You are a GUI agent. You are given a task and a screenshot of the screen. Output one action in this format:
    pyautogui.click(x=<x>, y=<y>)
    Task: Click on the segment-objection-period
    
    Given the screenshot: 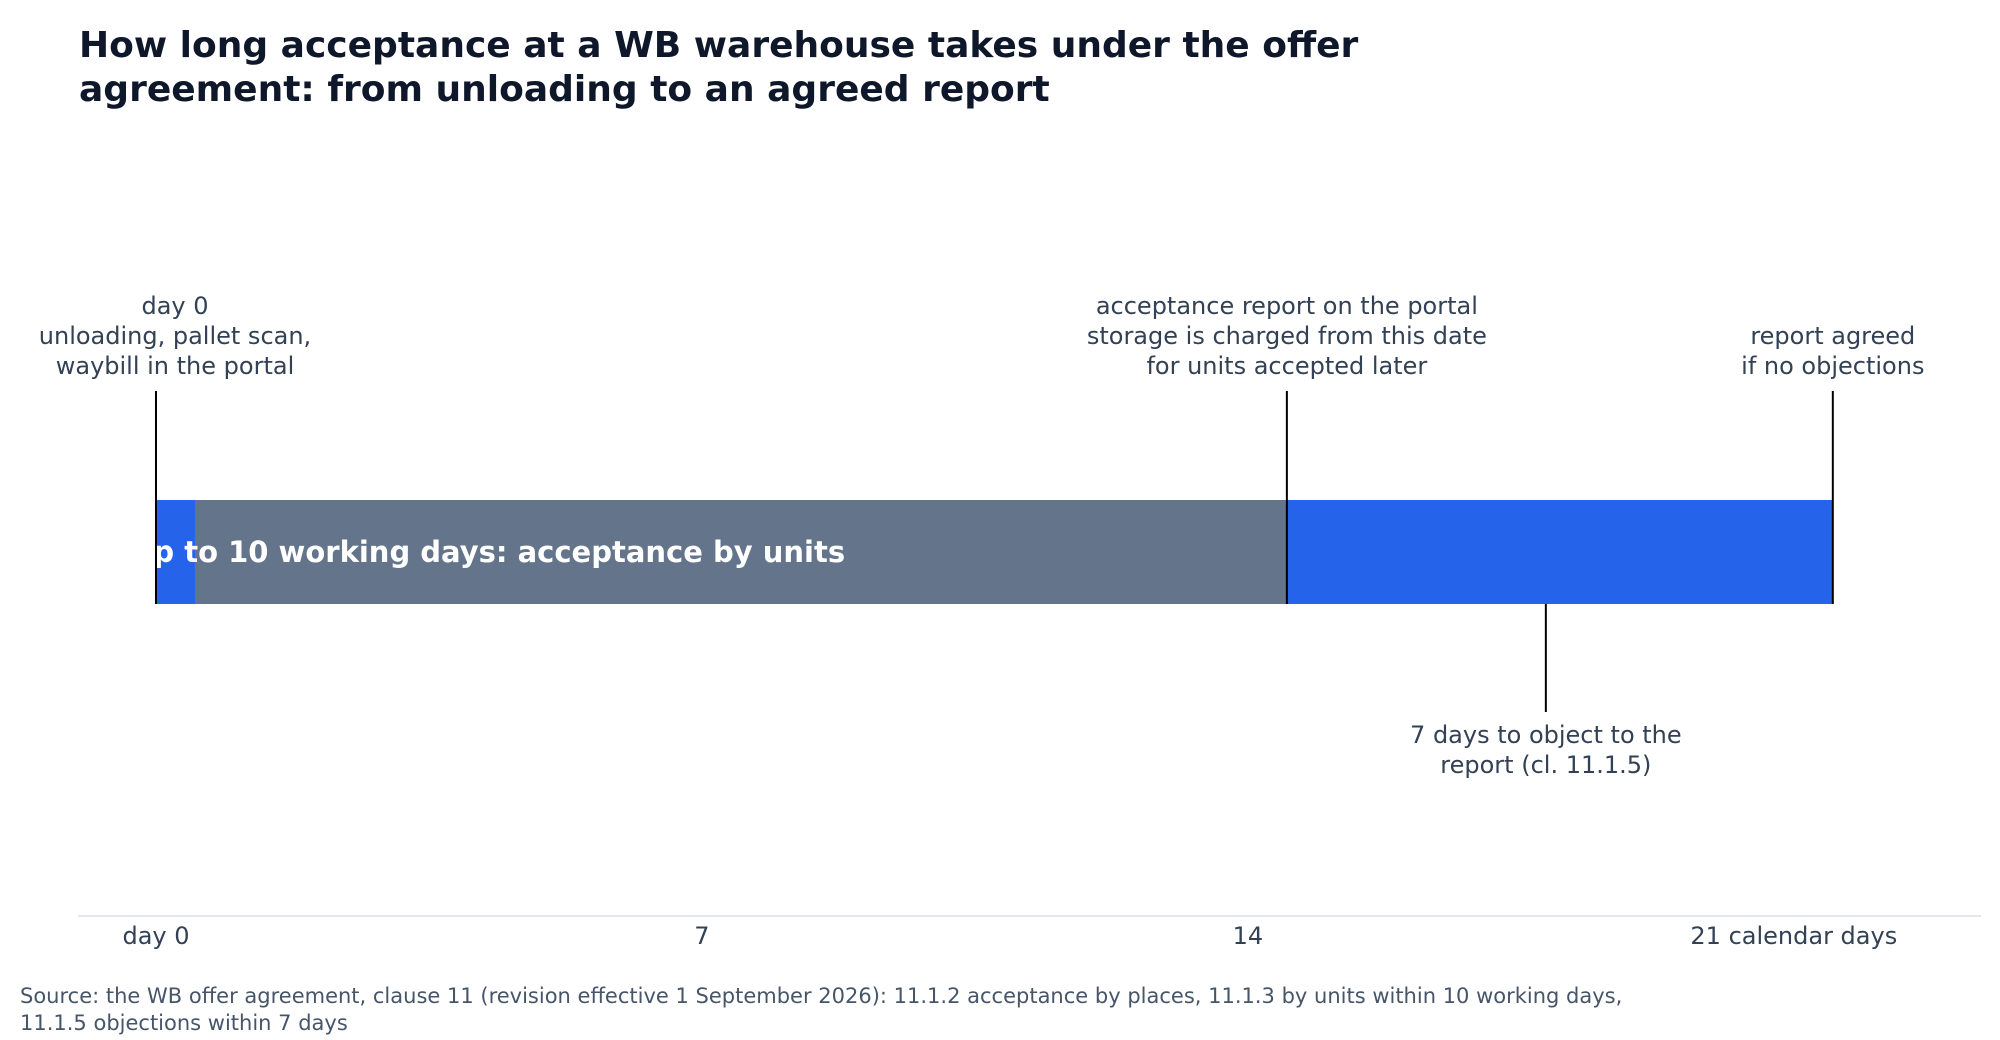 What is the action you would take?
    pyautogui.click(x=1559, y=552)
    